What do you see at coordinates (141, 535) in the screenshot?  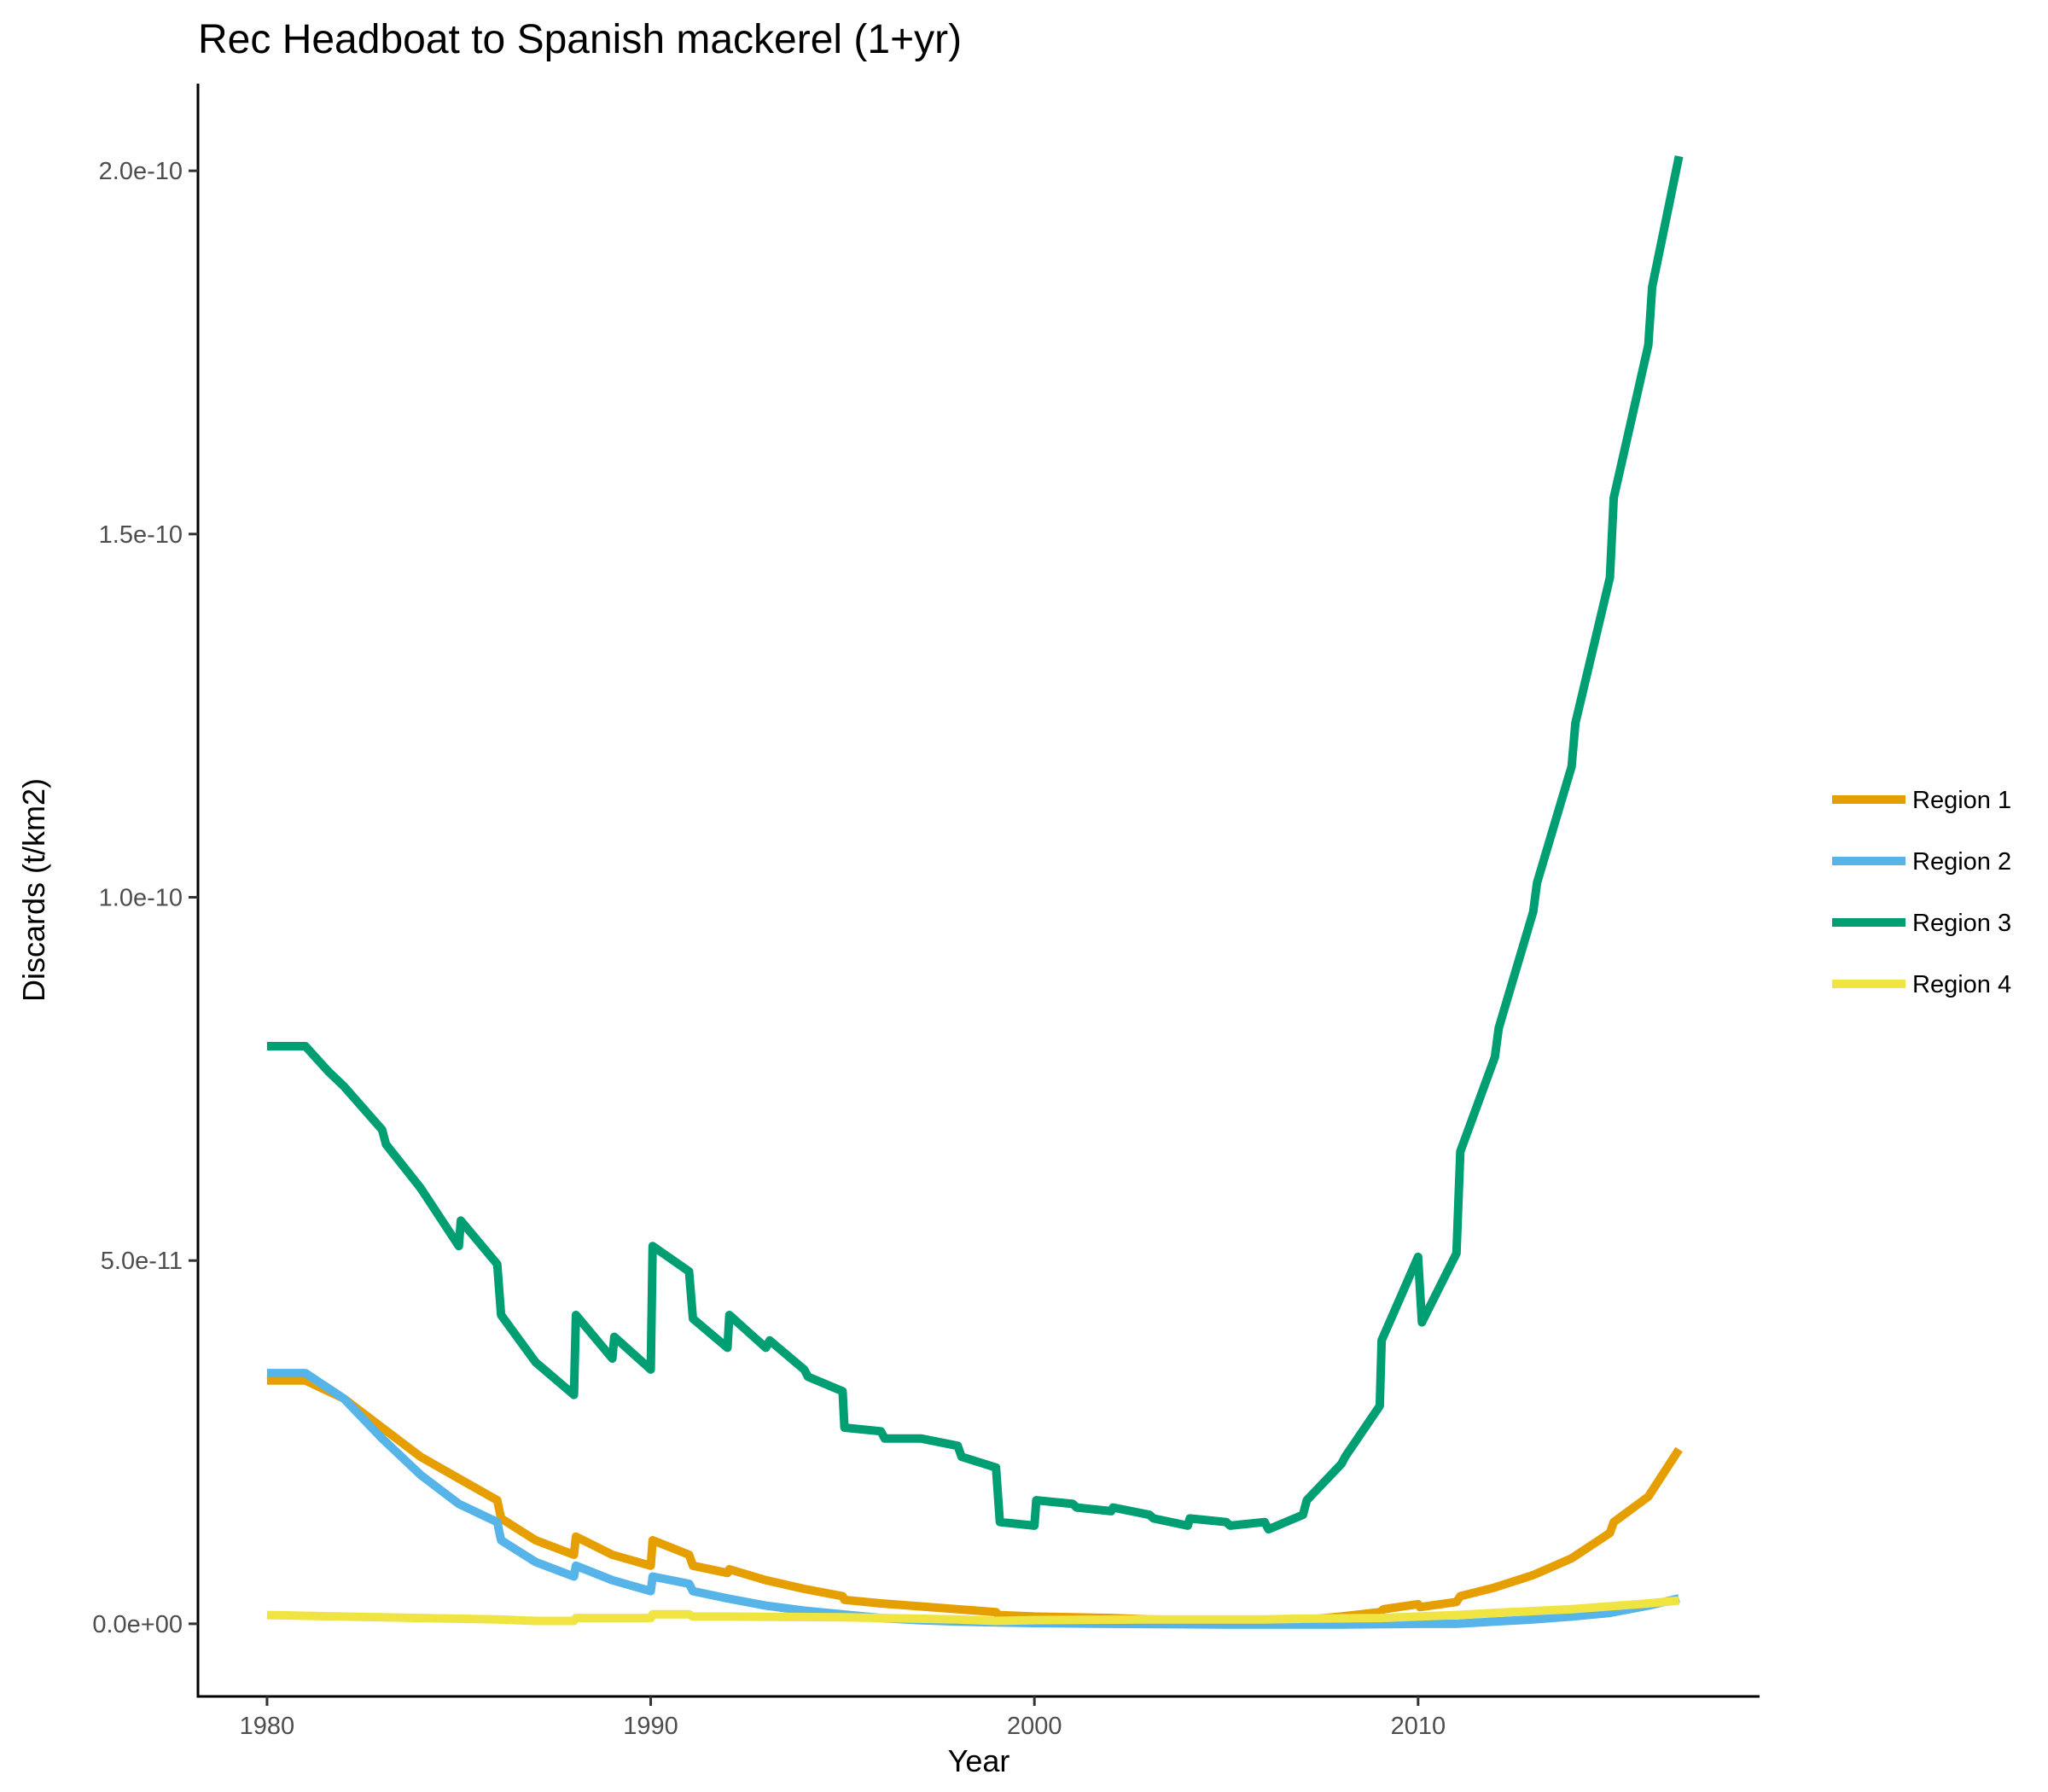 I see `y-tick-label: 1.5e-10` at bounding box center [141, 535].